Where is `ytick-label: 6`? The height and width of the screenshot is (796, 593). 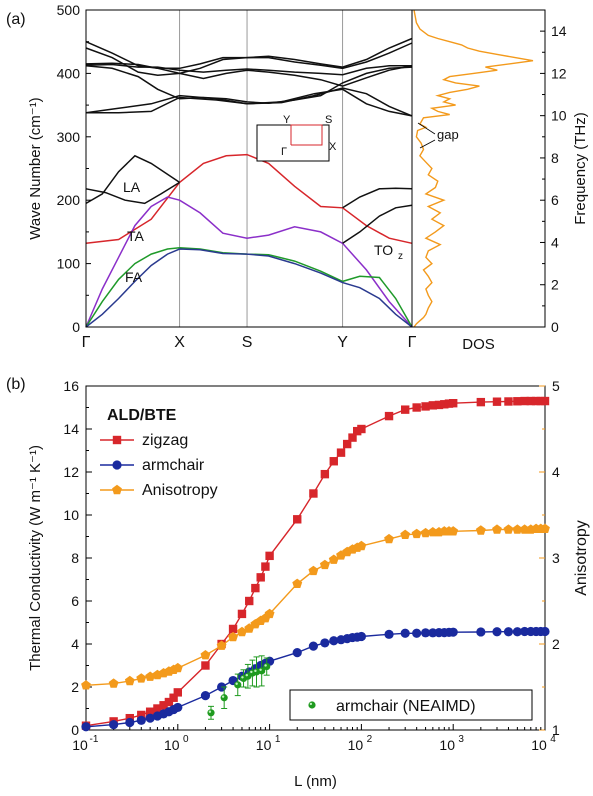
ytick-label: 6 is located at coordinates (75, 601).